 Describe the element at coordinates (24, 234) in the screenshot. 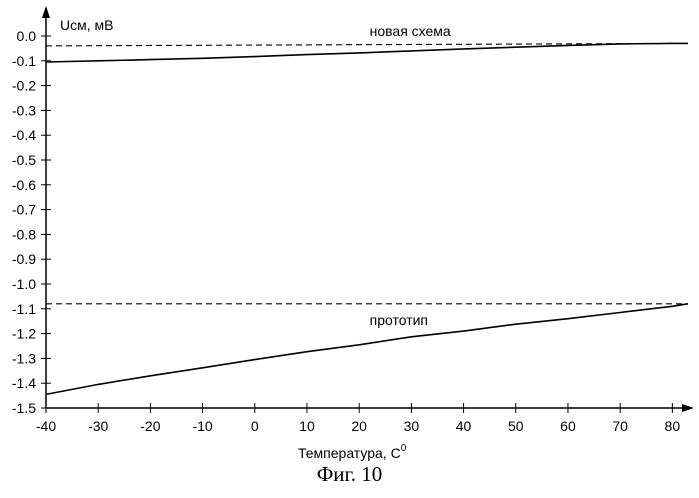

I see `y-tick-label: -0.8` at that location.